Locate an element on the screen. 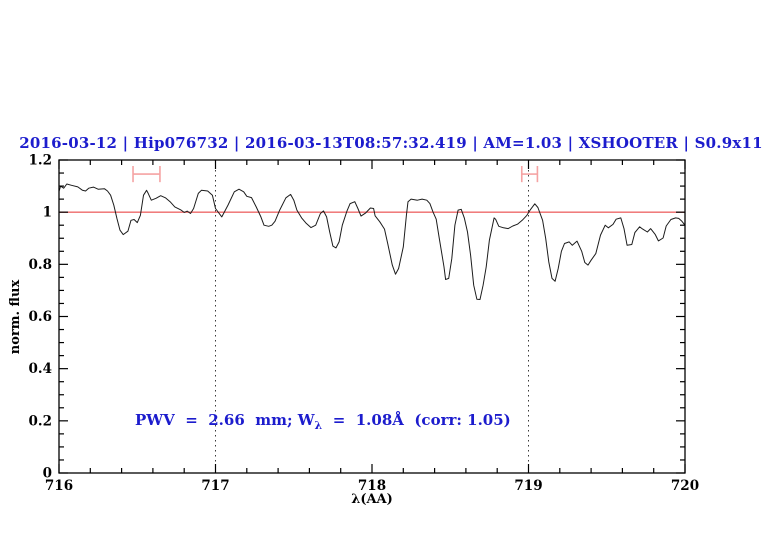 This screenshot has height=542, width=782. y-tick-label: 0 is located at coordinates (47, 474).